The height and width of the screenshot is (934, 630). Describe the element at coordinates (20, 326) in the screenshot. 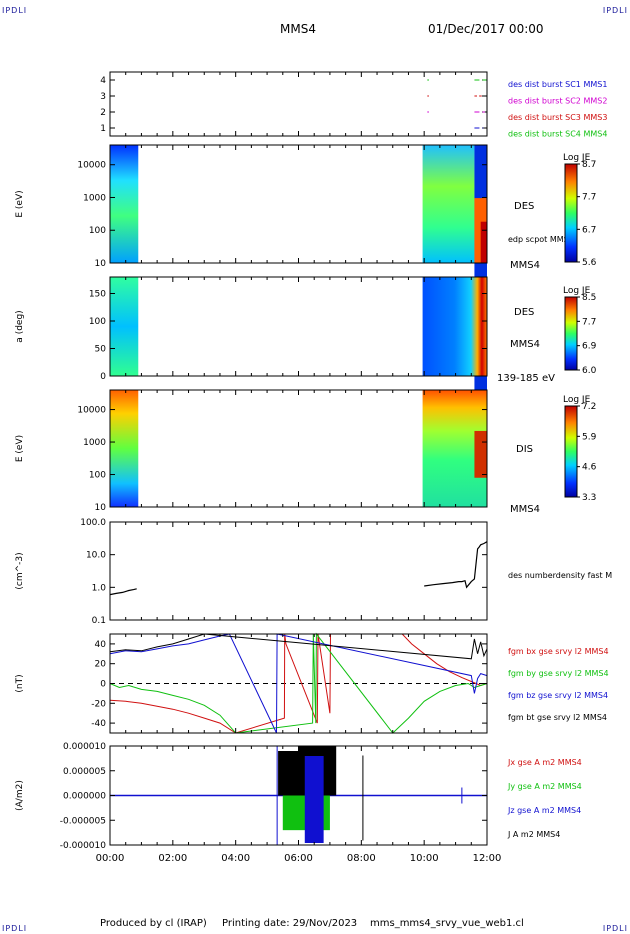

I see `y-axis-label: a (deg)` at that location.